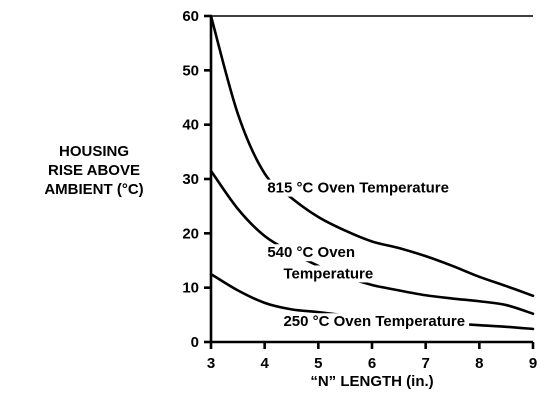 This screenshot has width=558, height=404. What do you see at coordinates (211, 363) in the screenshot?
I see `x-tick-label: 3` at bounding box center [211, 363].